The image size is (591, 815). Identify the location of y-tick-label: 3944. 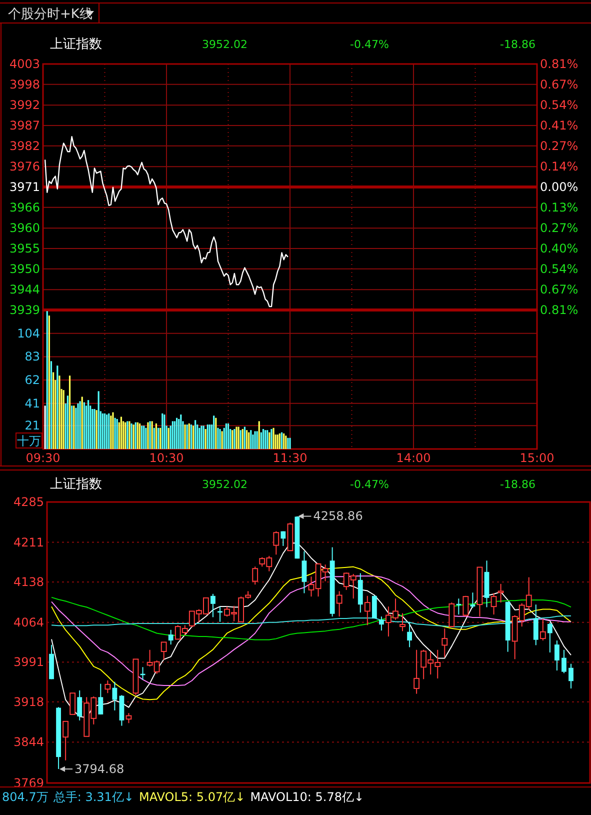
(24, 289).